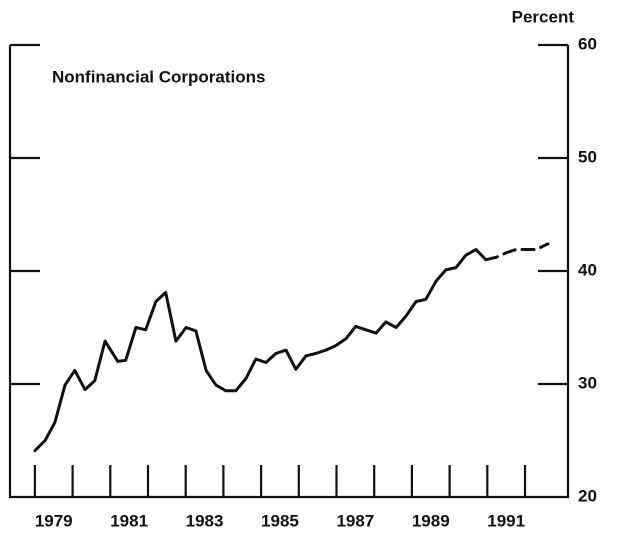  I want to click on y-tick-label: 40, so click(587, 269).